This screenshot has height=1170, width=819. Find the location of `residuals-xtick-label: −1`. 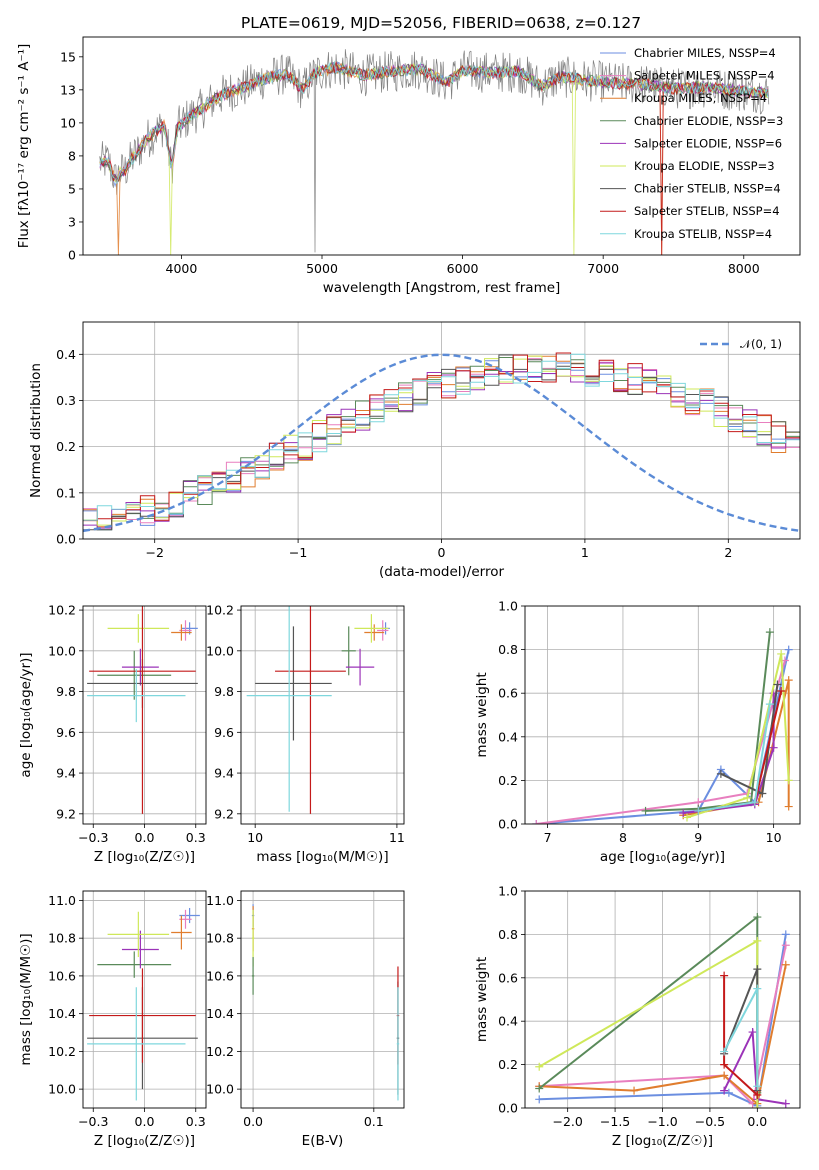

residuals-xtick-label: −1 is located at coordinates (298, 552).